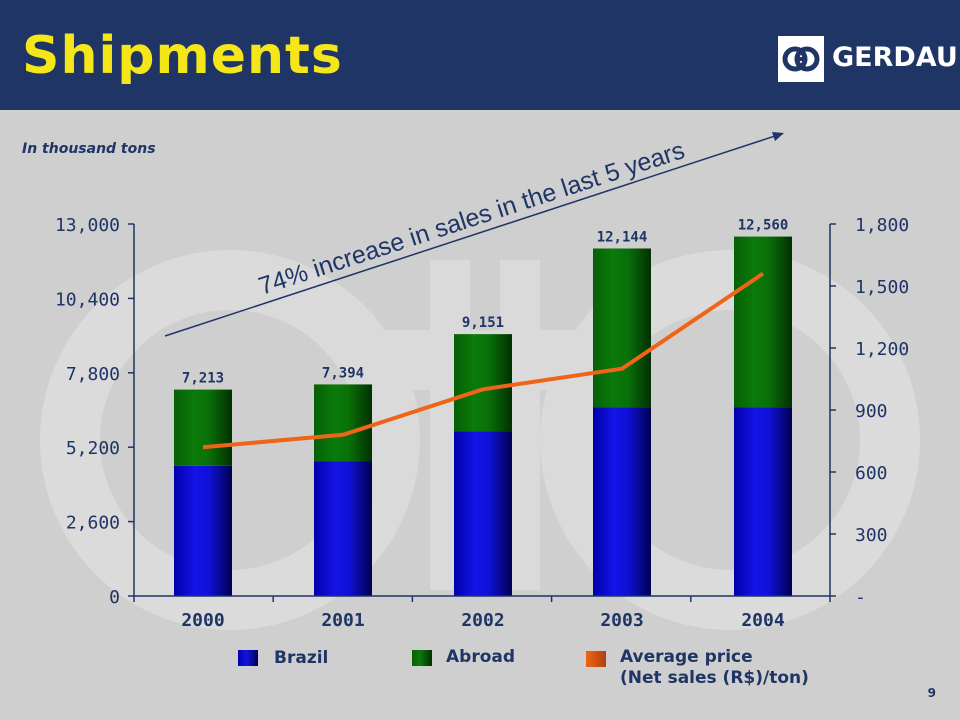 The height and width of the screenshot is (720, 960). Describe the element at coordinates (481, 657) in the screenshot. I see `legend-label-abroad: Abroad` at that location.